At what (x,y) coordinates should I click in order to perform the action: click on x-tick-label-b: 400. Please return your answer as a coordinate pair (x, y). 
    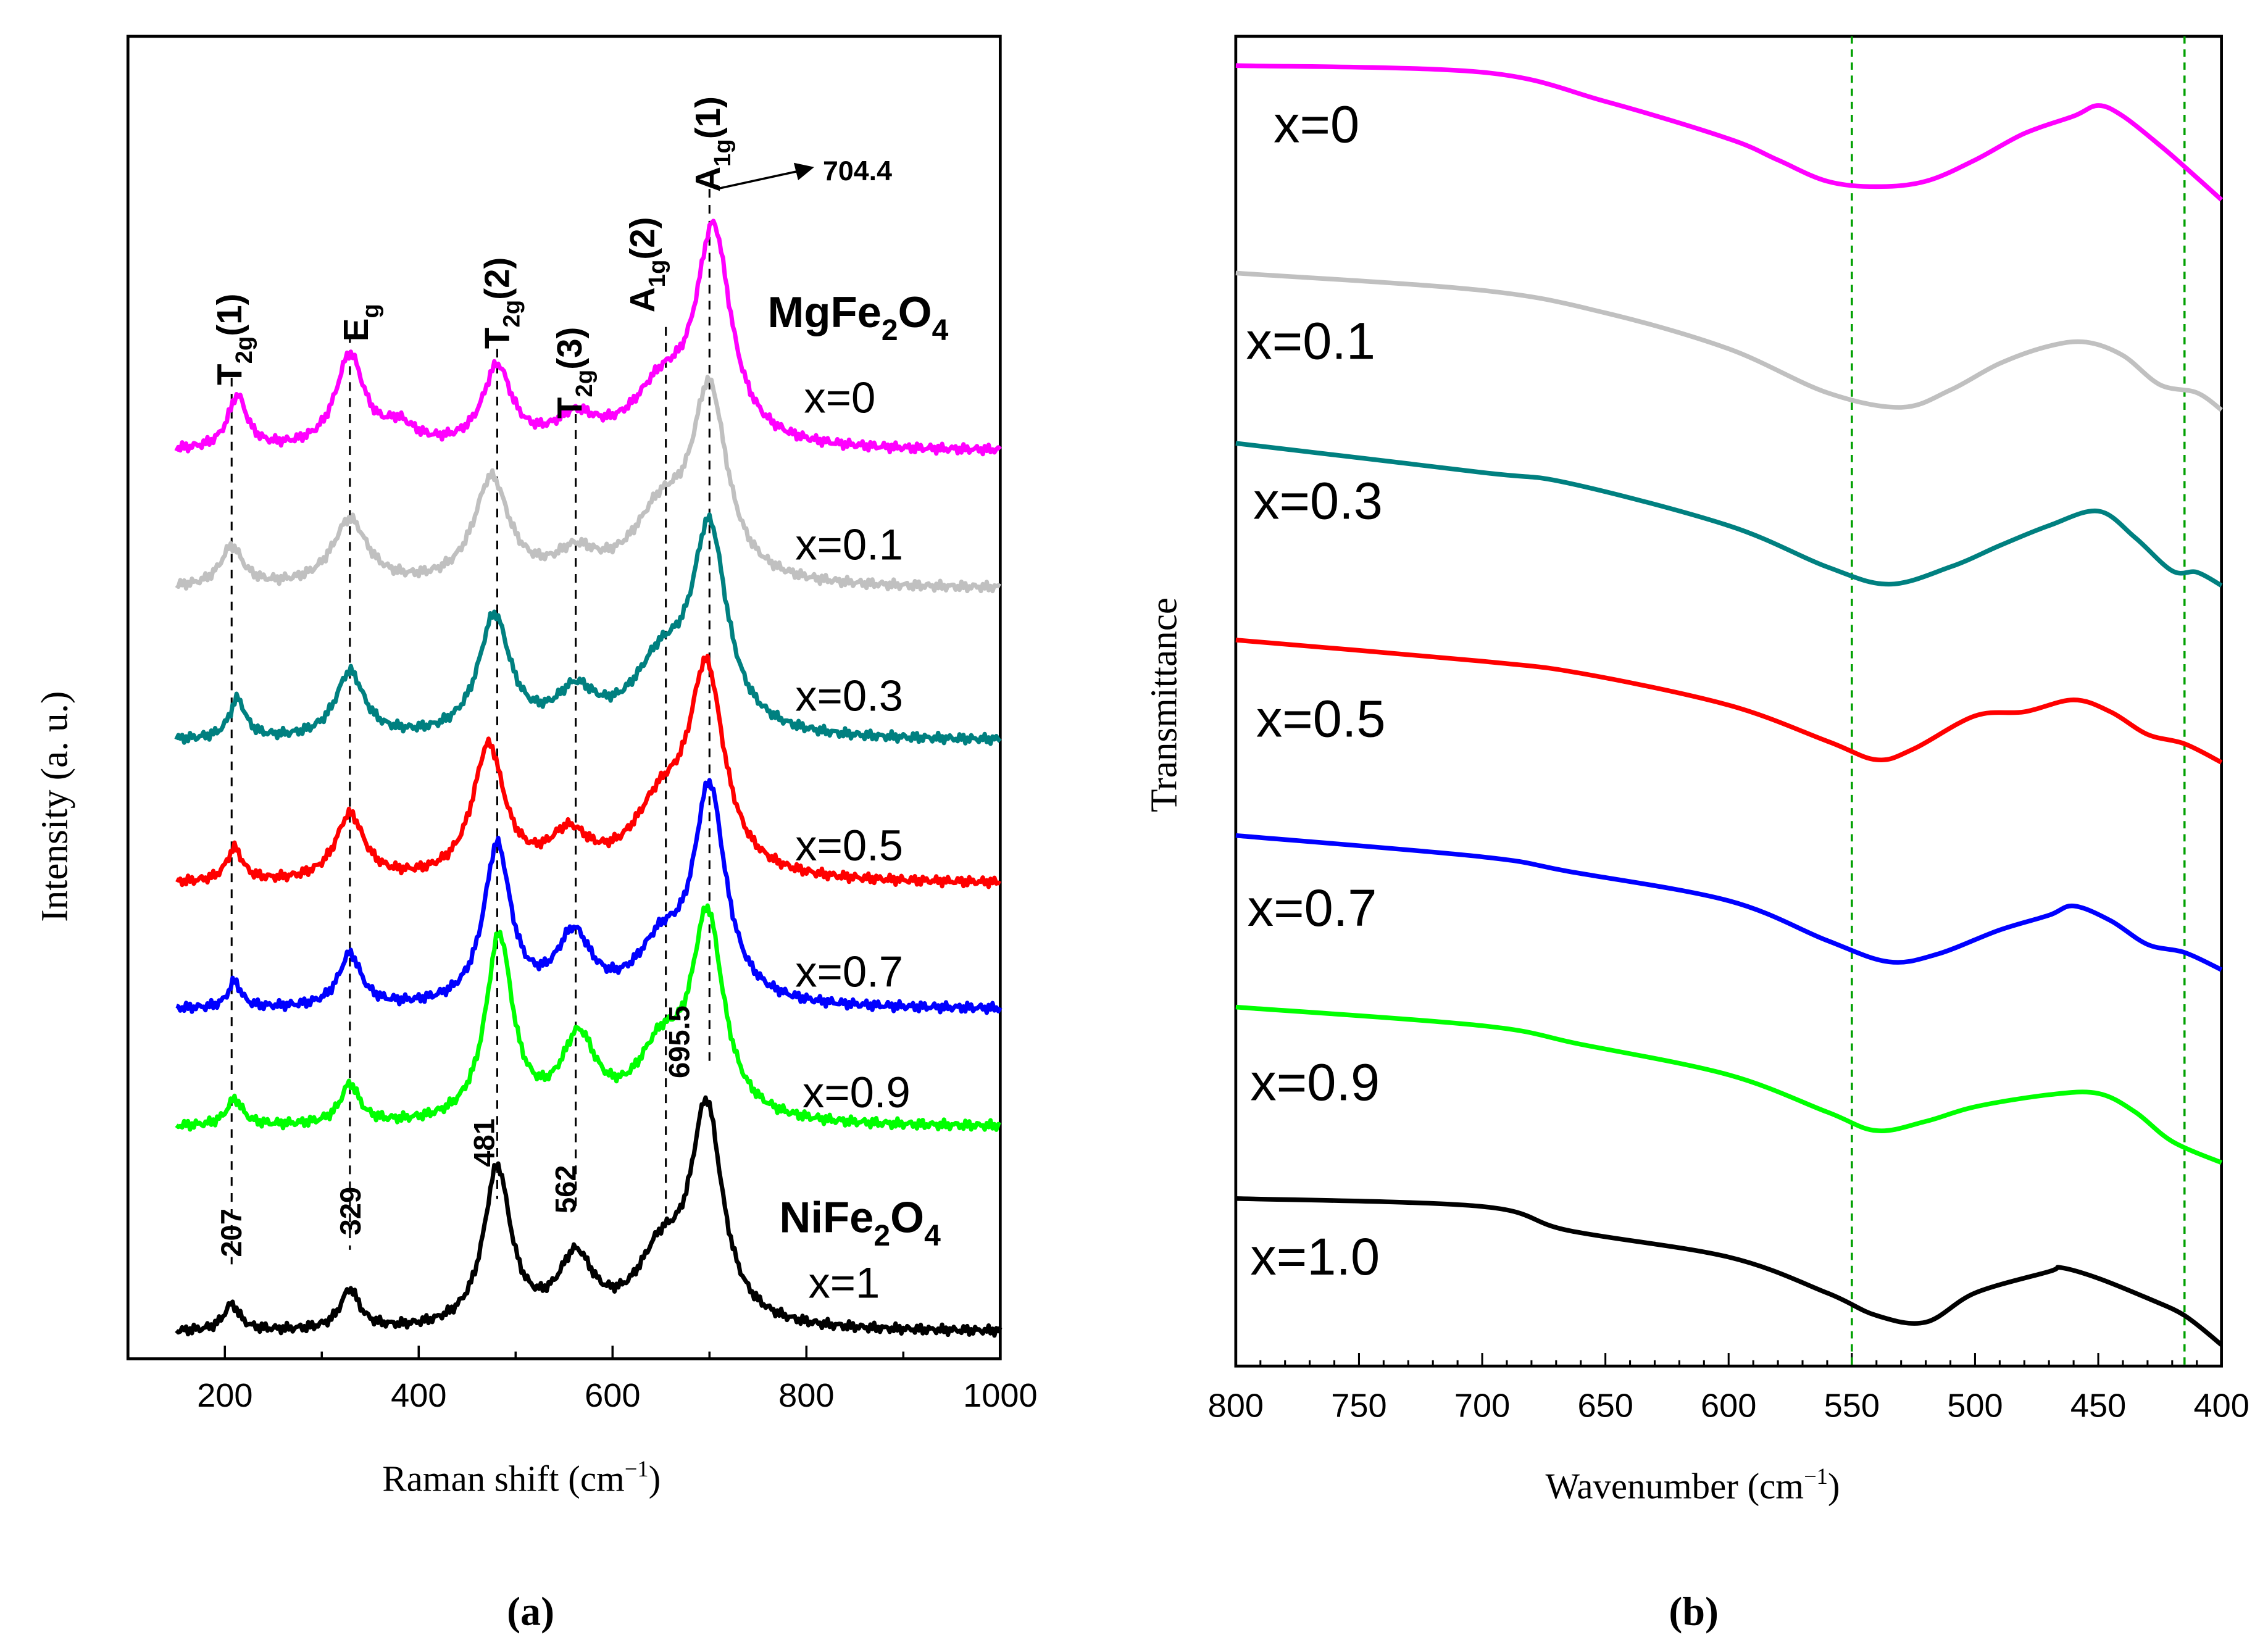
    Looking at the image, I should click on (2221, 1406).